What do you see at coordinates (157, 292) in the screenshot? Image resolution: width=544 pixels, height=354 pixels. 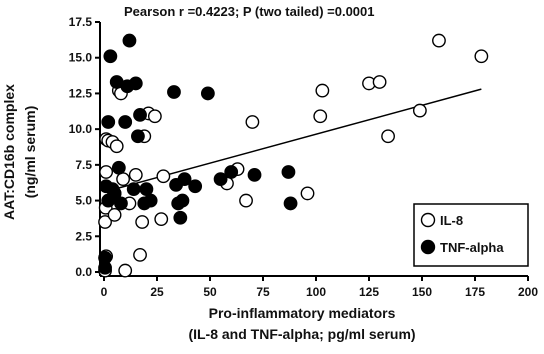 I see `x-tick-label: 25` at bounding box center [157, 292].